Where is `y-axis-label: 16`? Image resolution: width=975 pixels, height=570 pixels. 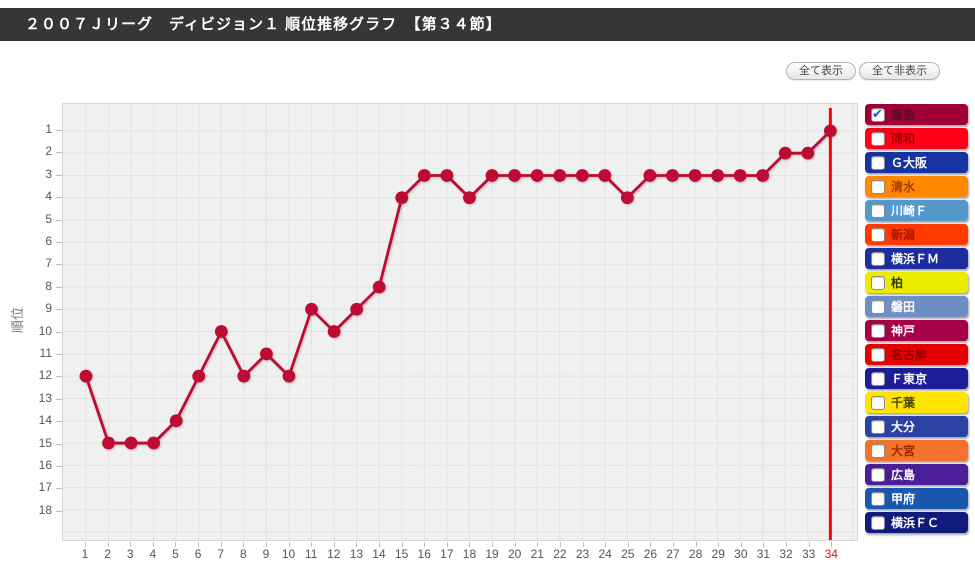
y-axis-label: 16 is located at coordinates (45, 465).